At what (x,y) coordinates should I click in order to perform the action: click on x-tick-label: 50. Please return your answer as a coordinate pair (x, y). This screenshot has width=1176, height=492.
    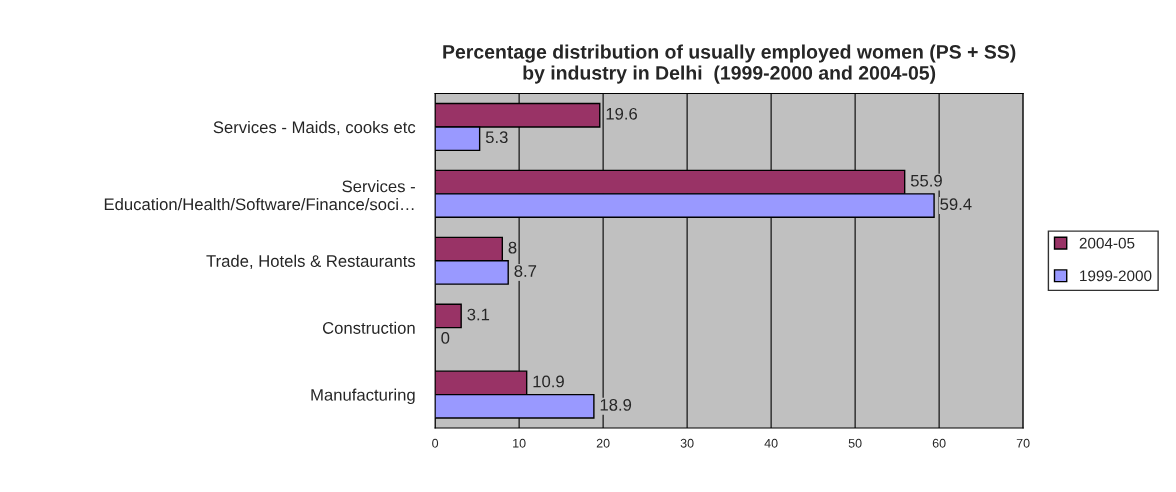
    Looking at the image, I should click on (855, 443).